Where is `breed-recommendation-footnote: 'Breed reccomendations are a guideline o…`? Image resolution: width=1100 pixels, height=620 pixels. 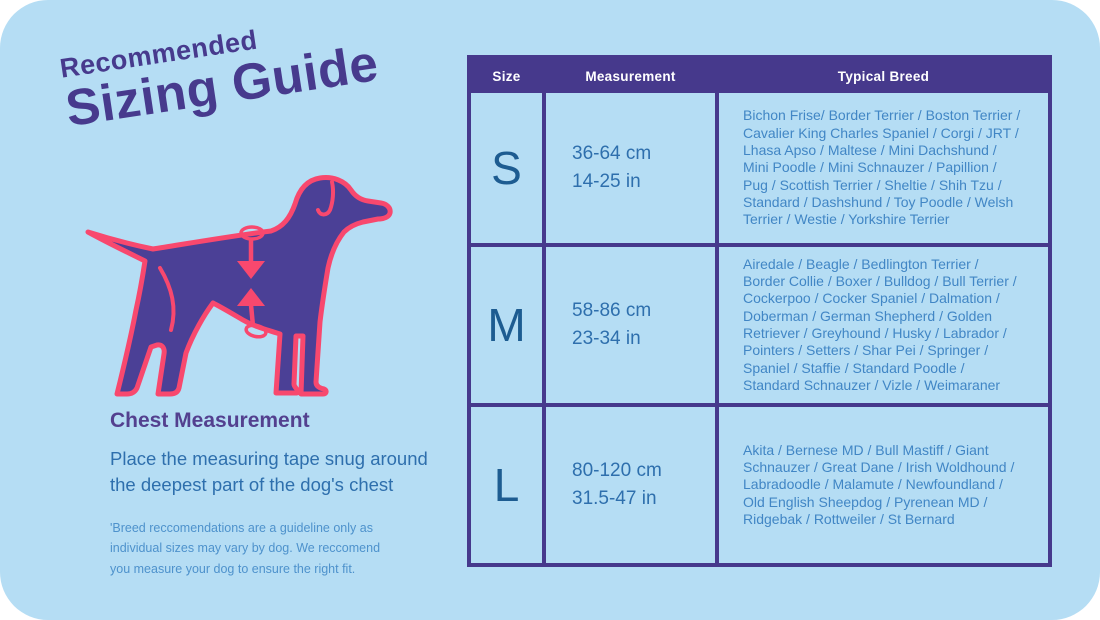
breed-recommendation-footnote: 'Breed reccomendations are a guideline o… is located at coordinates (245, 548).